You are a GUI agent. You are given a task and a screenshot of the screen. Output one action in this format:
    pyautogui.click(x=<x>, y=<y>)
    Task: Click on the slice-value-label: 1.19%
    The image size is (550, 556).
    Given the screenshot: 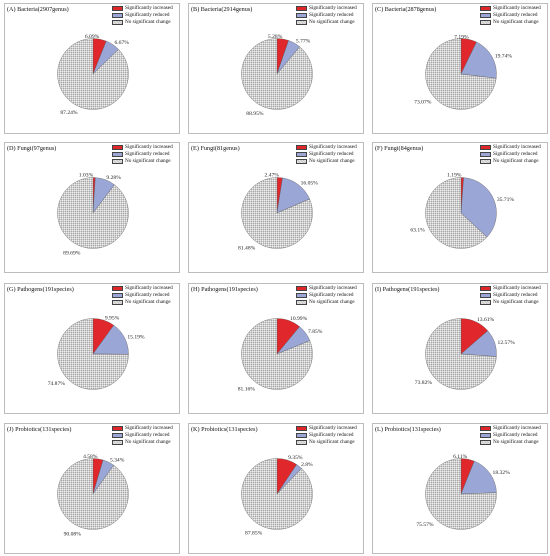 What is the action you would take?
    pyautogui.click(x=454, y=176)
    